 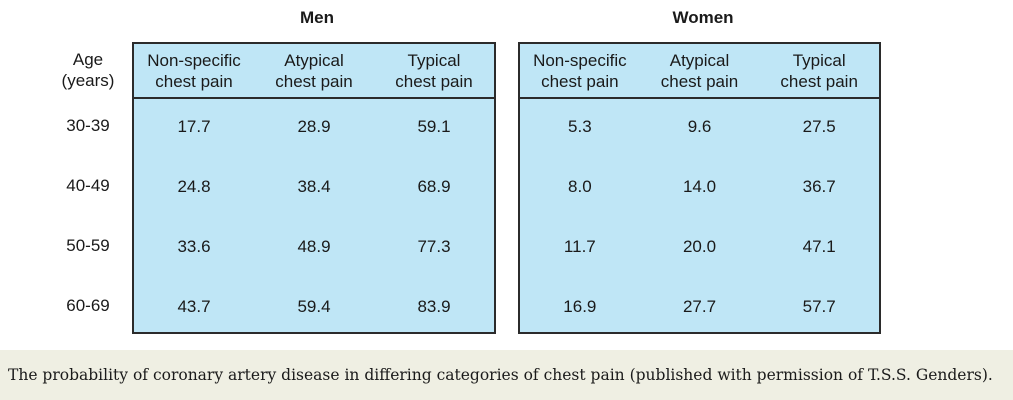 I want to click on table-cell: 27.7, so click(x=699, y=306).